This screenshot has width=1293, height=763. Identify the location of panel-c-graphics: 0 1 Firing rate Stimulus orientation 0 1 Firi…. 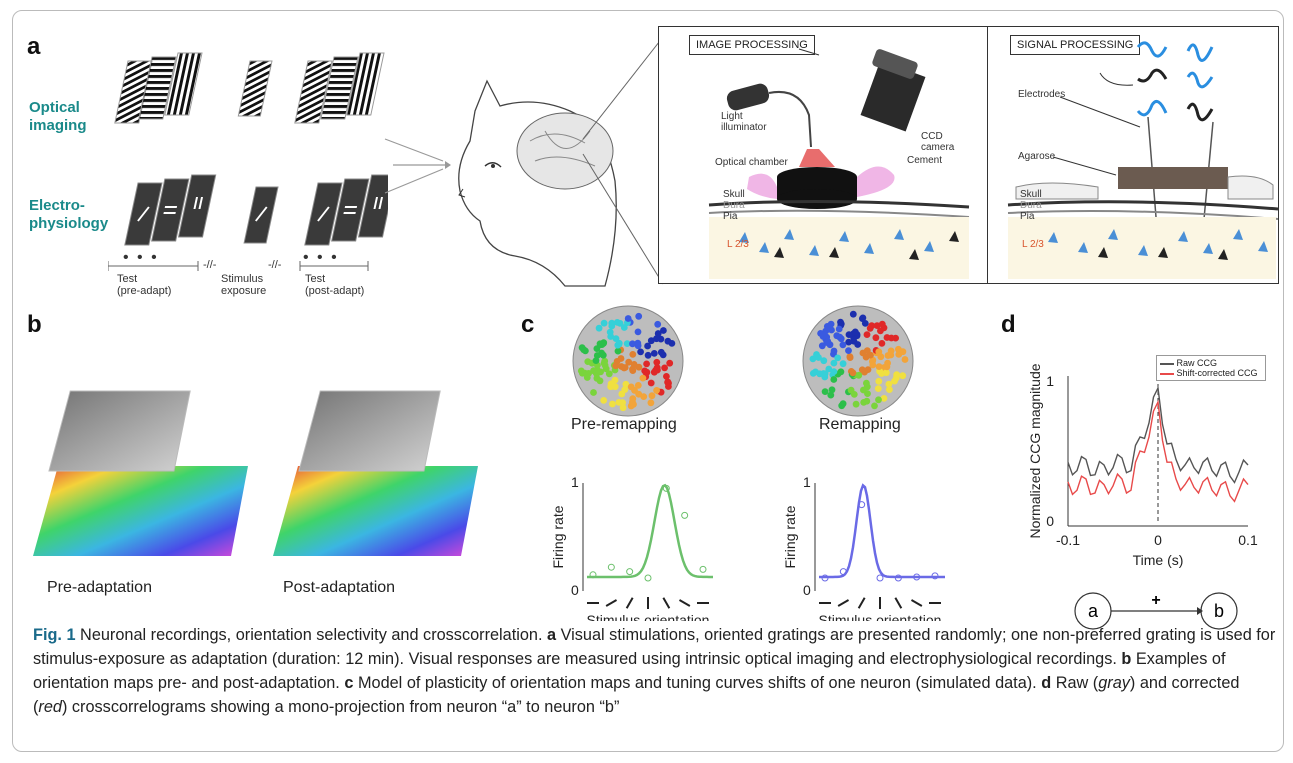
(749, 463).